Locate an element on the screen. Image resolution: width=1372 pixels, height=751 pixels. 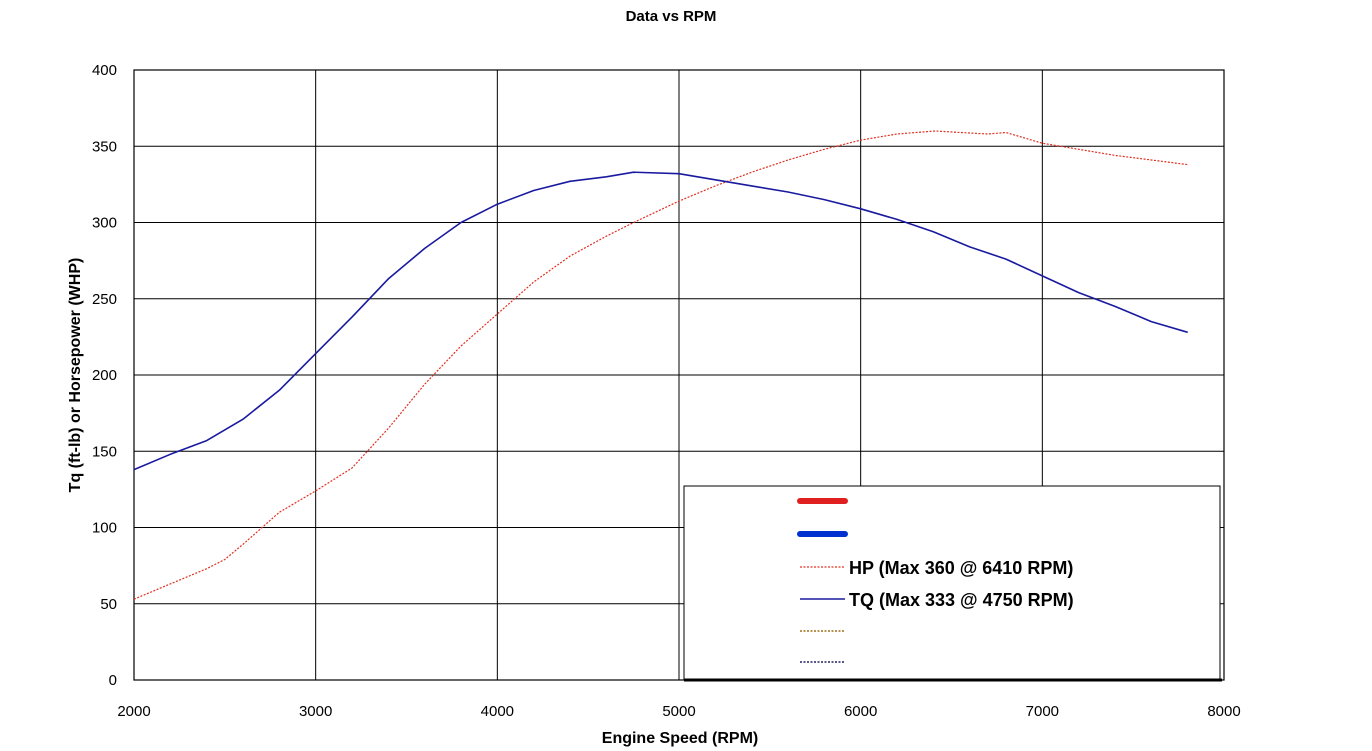
x-tick-labels: 2000 3000 4000 5000 6000 7000 8000 is located at coordinates (678, 711).